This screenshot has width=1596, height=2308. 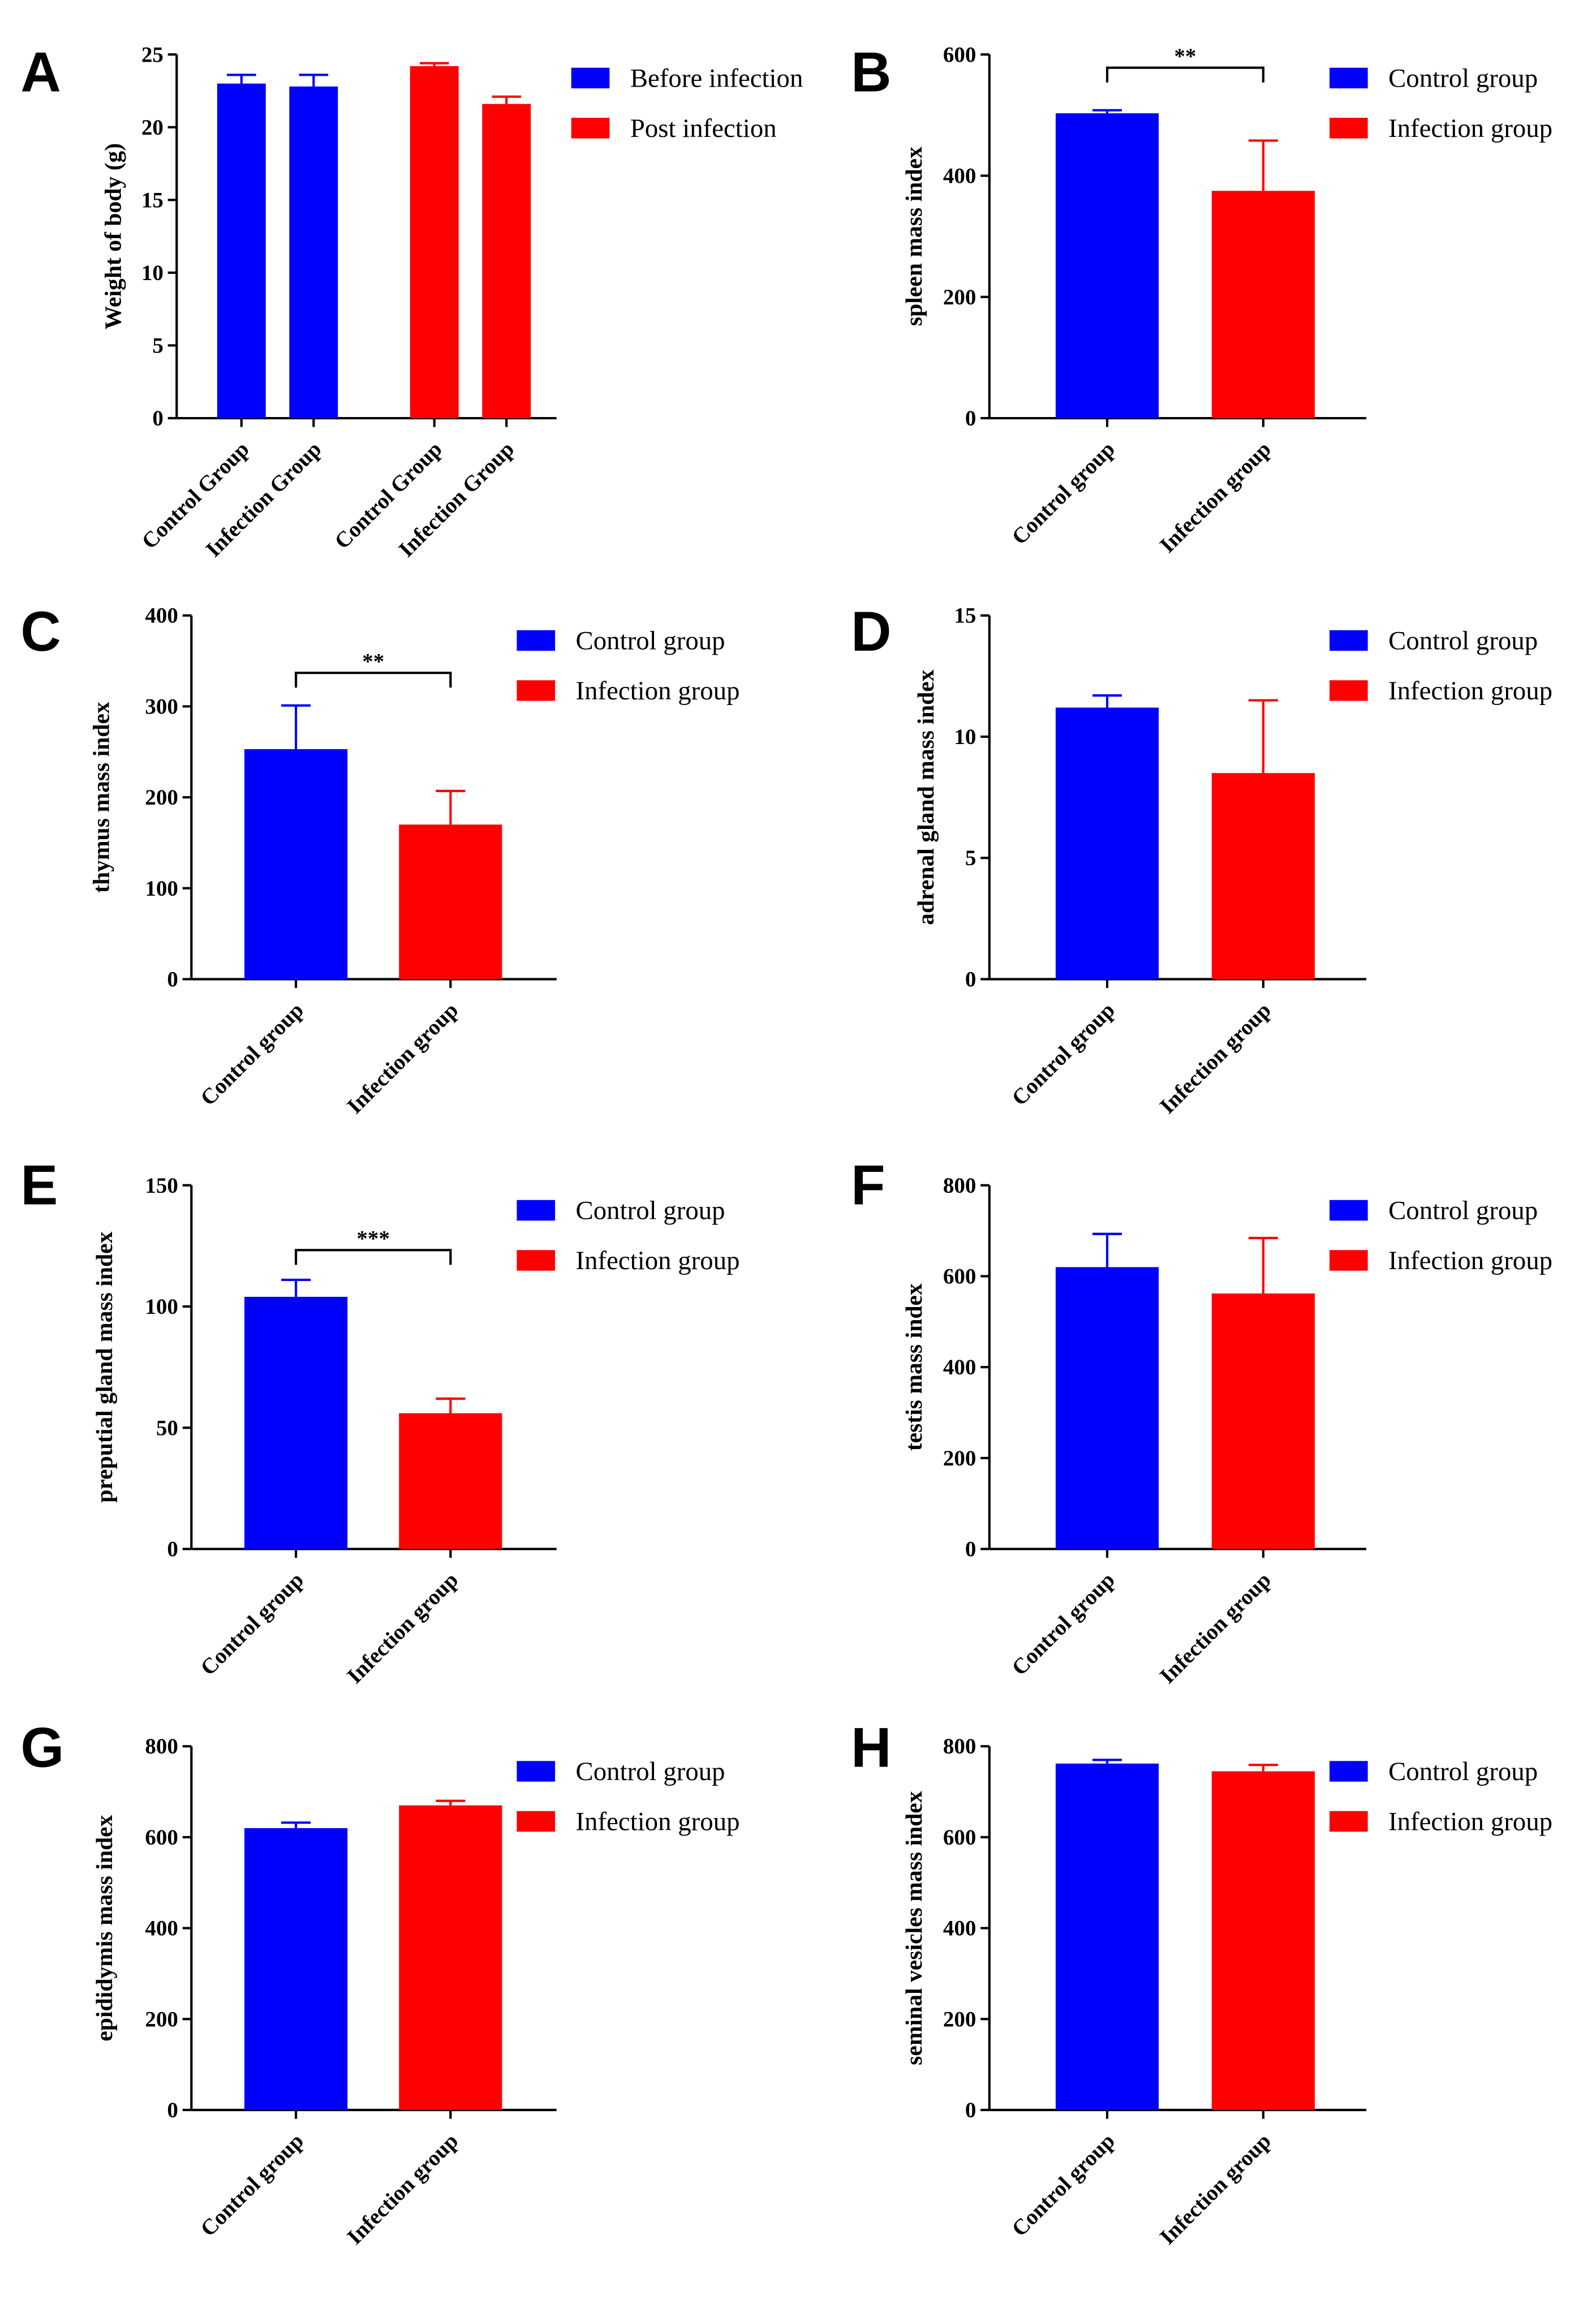 What do you see at coordinates (113, 237) in the screenshot?
I see `y-axis-label: Weight of body (g)` at bounding box center [113, 237].